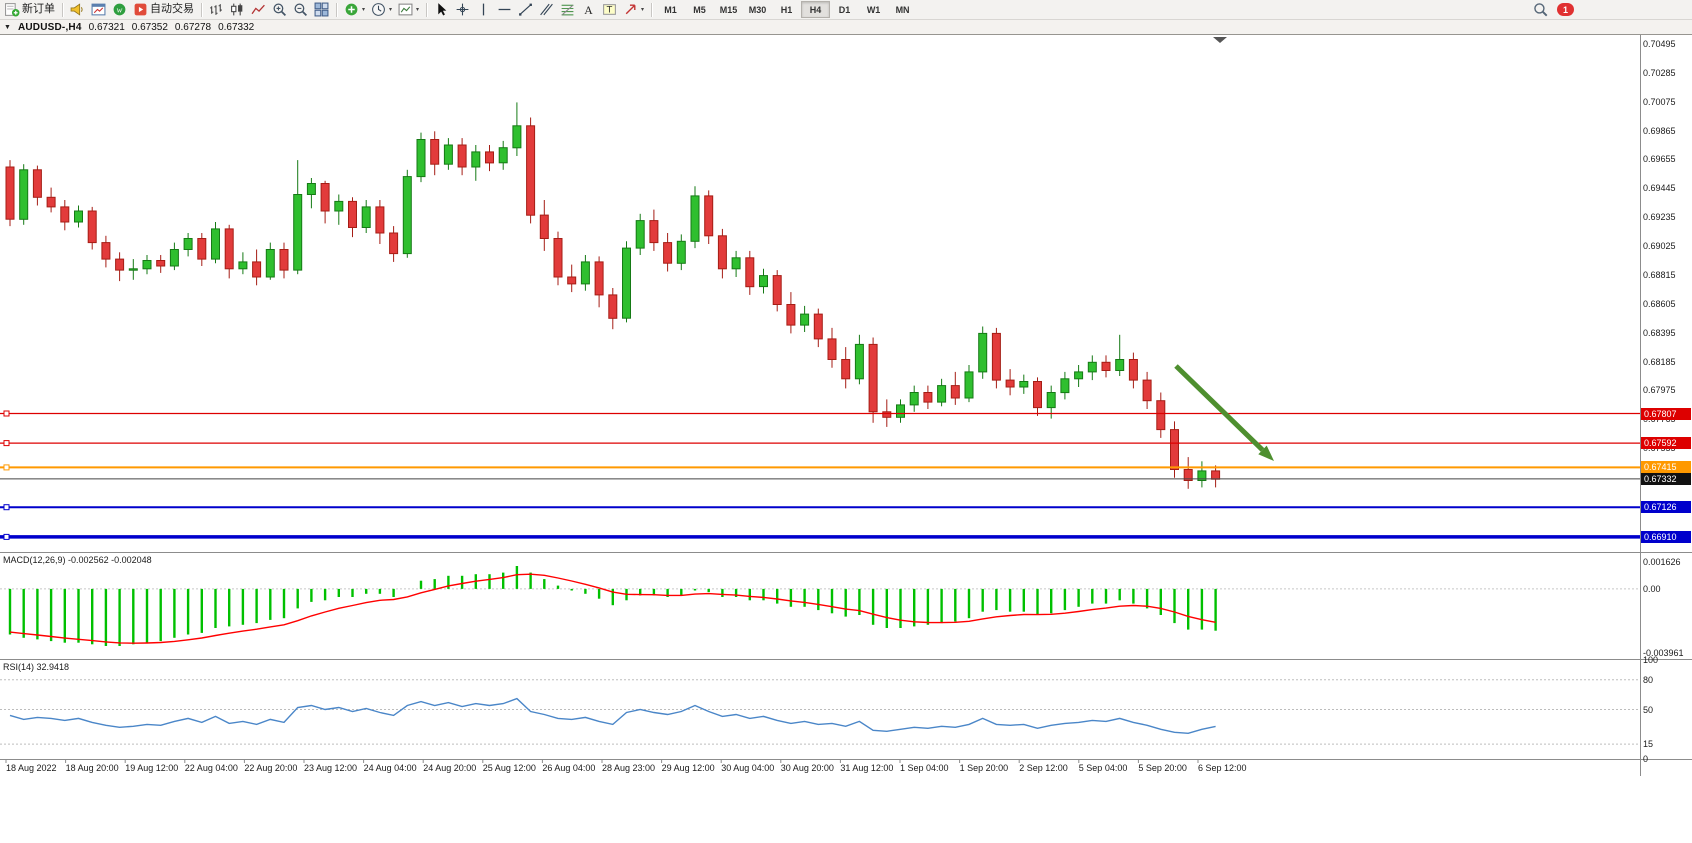 Image resolution: width=1692 pixels, height=843 pixels. What do you see at coordinates (1540, 9) in the screenshot?
I see `search-icon` at bounding box center [1540, 9].